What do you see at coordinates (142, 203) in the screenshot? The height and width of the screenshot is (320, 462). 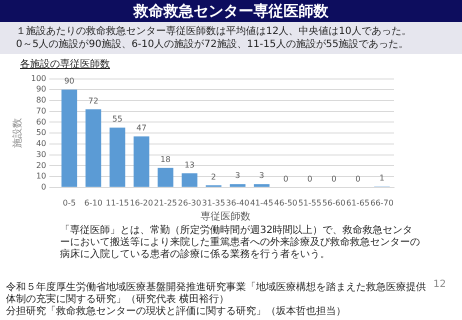 I see `x-tick-label: 16-20` at bounding box center [142, 203].